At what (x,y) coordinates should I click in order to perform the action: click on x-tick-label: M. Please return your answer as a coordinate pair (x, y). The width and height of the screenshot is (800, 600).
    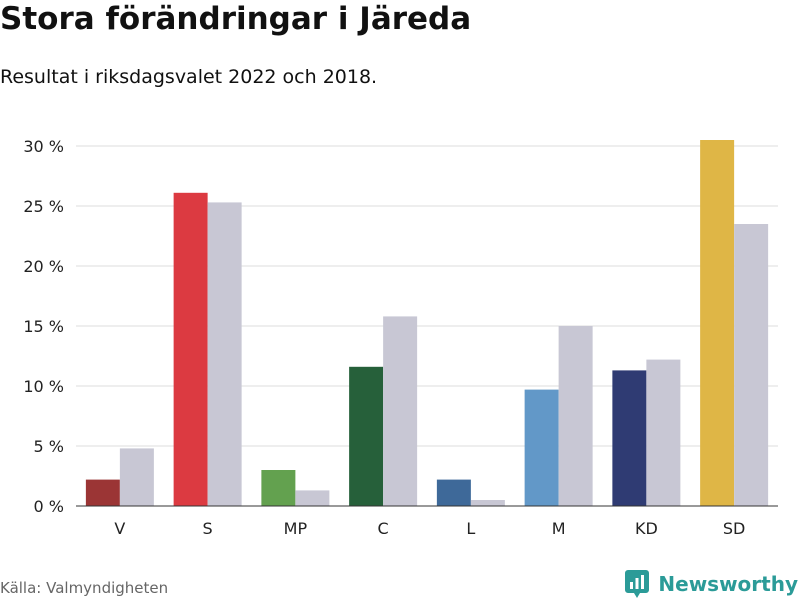
    Looking at the image, I should click on (559, 528).